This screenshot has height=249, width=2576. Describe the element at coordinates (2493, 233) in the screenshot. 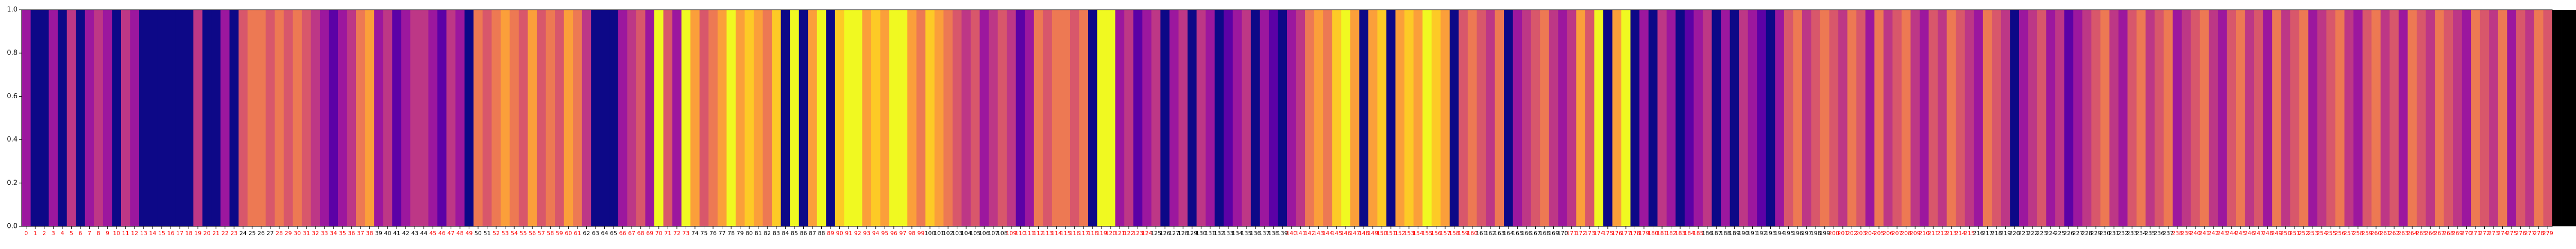

I see `x-tick-label: 273` at that location.